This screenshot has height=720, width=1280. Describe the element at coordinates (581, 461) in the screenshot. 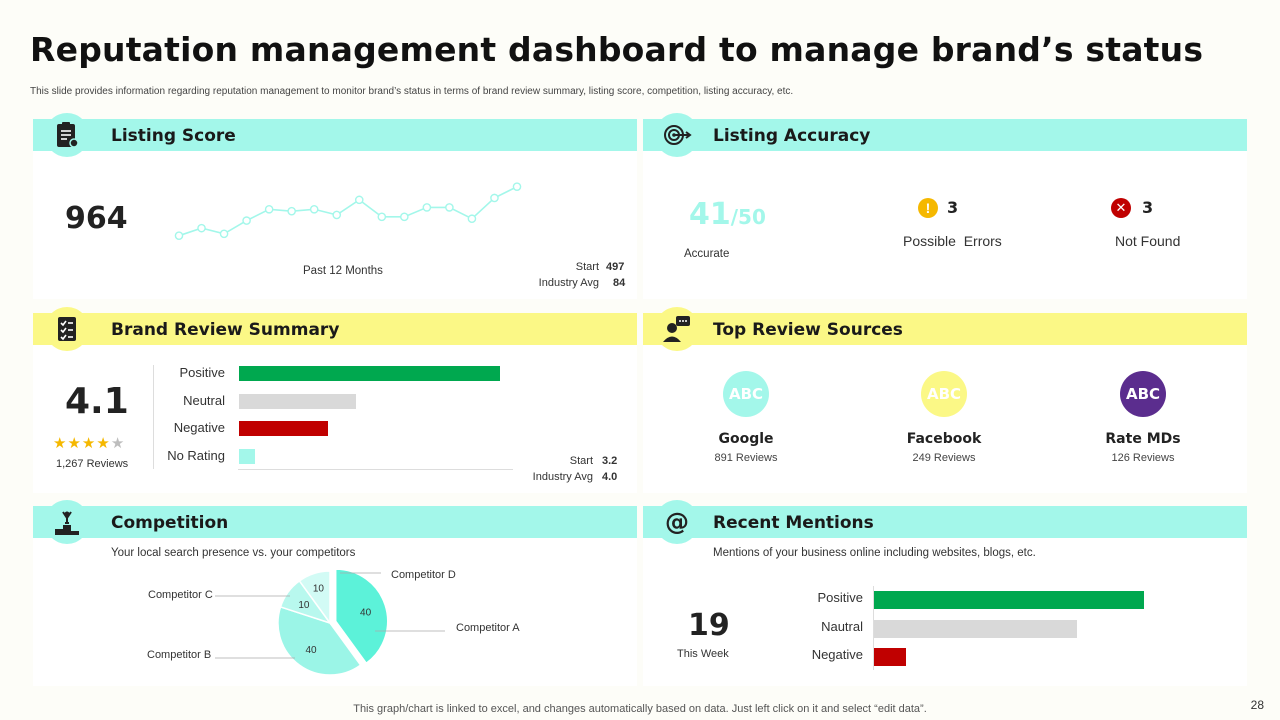

I see `brand-review-start-label: Start` at that location.